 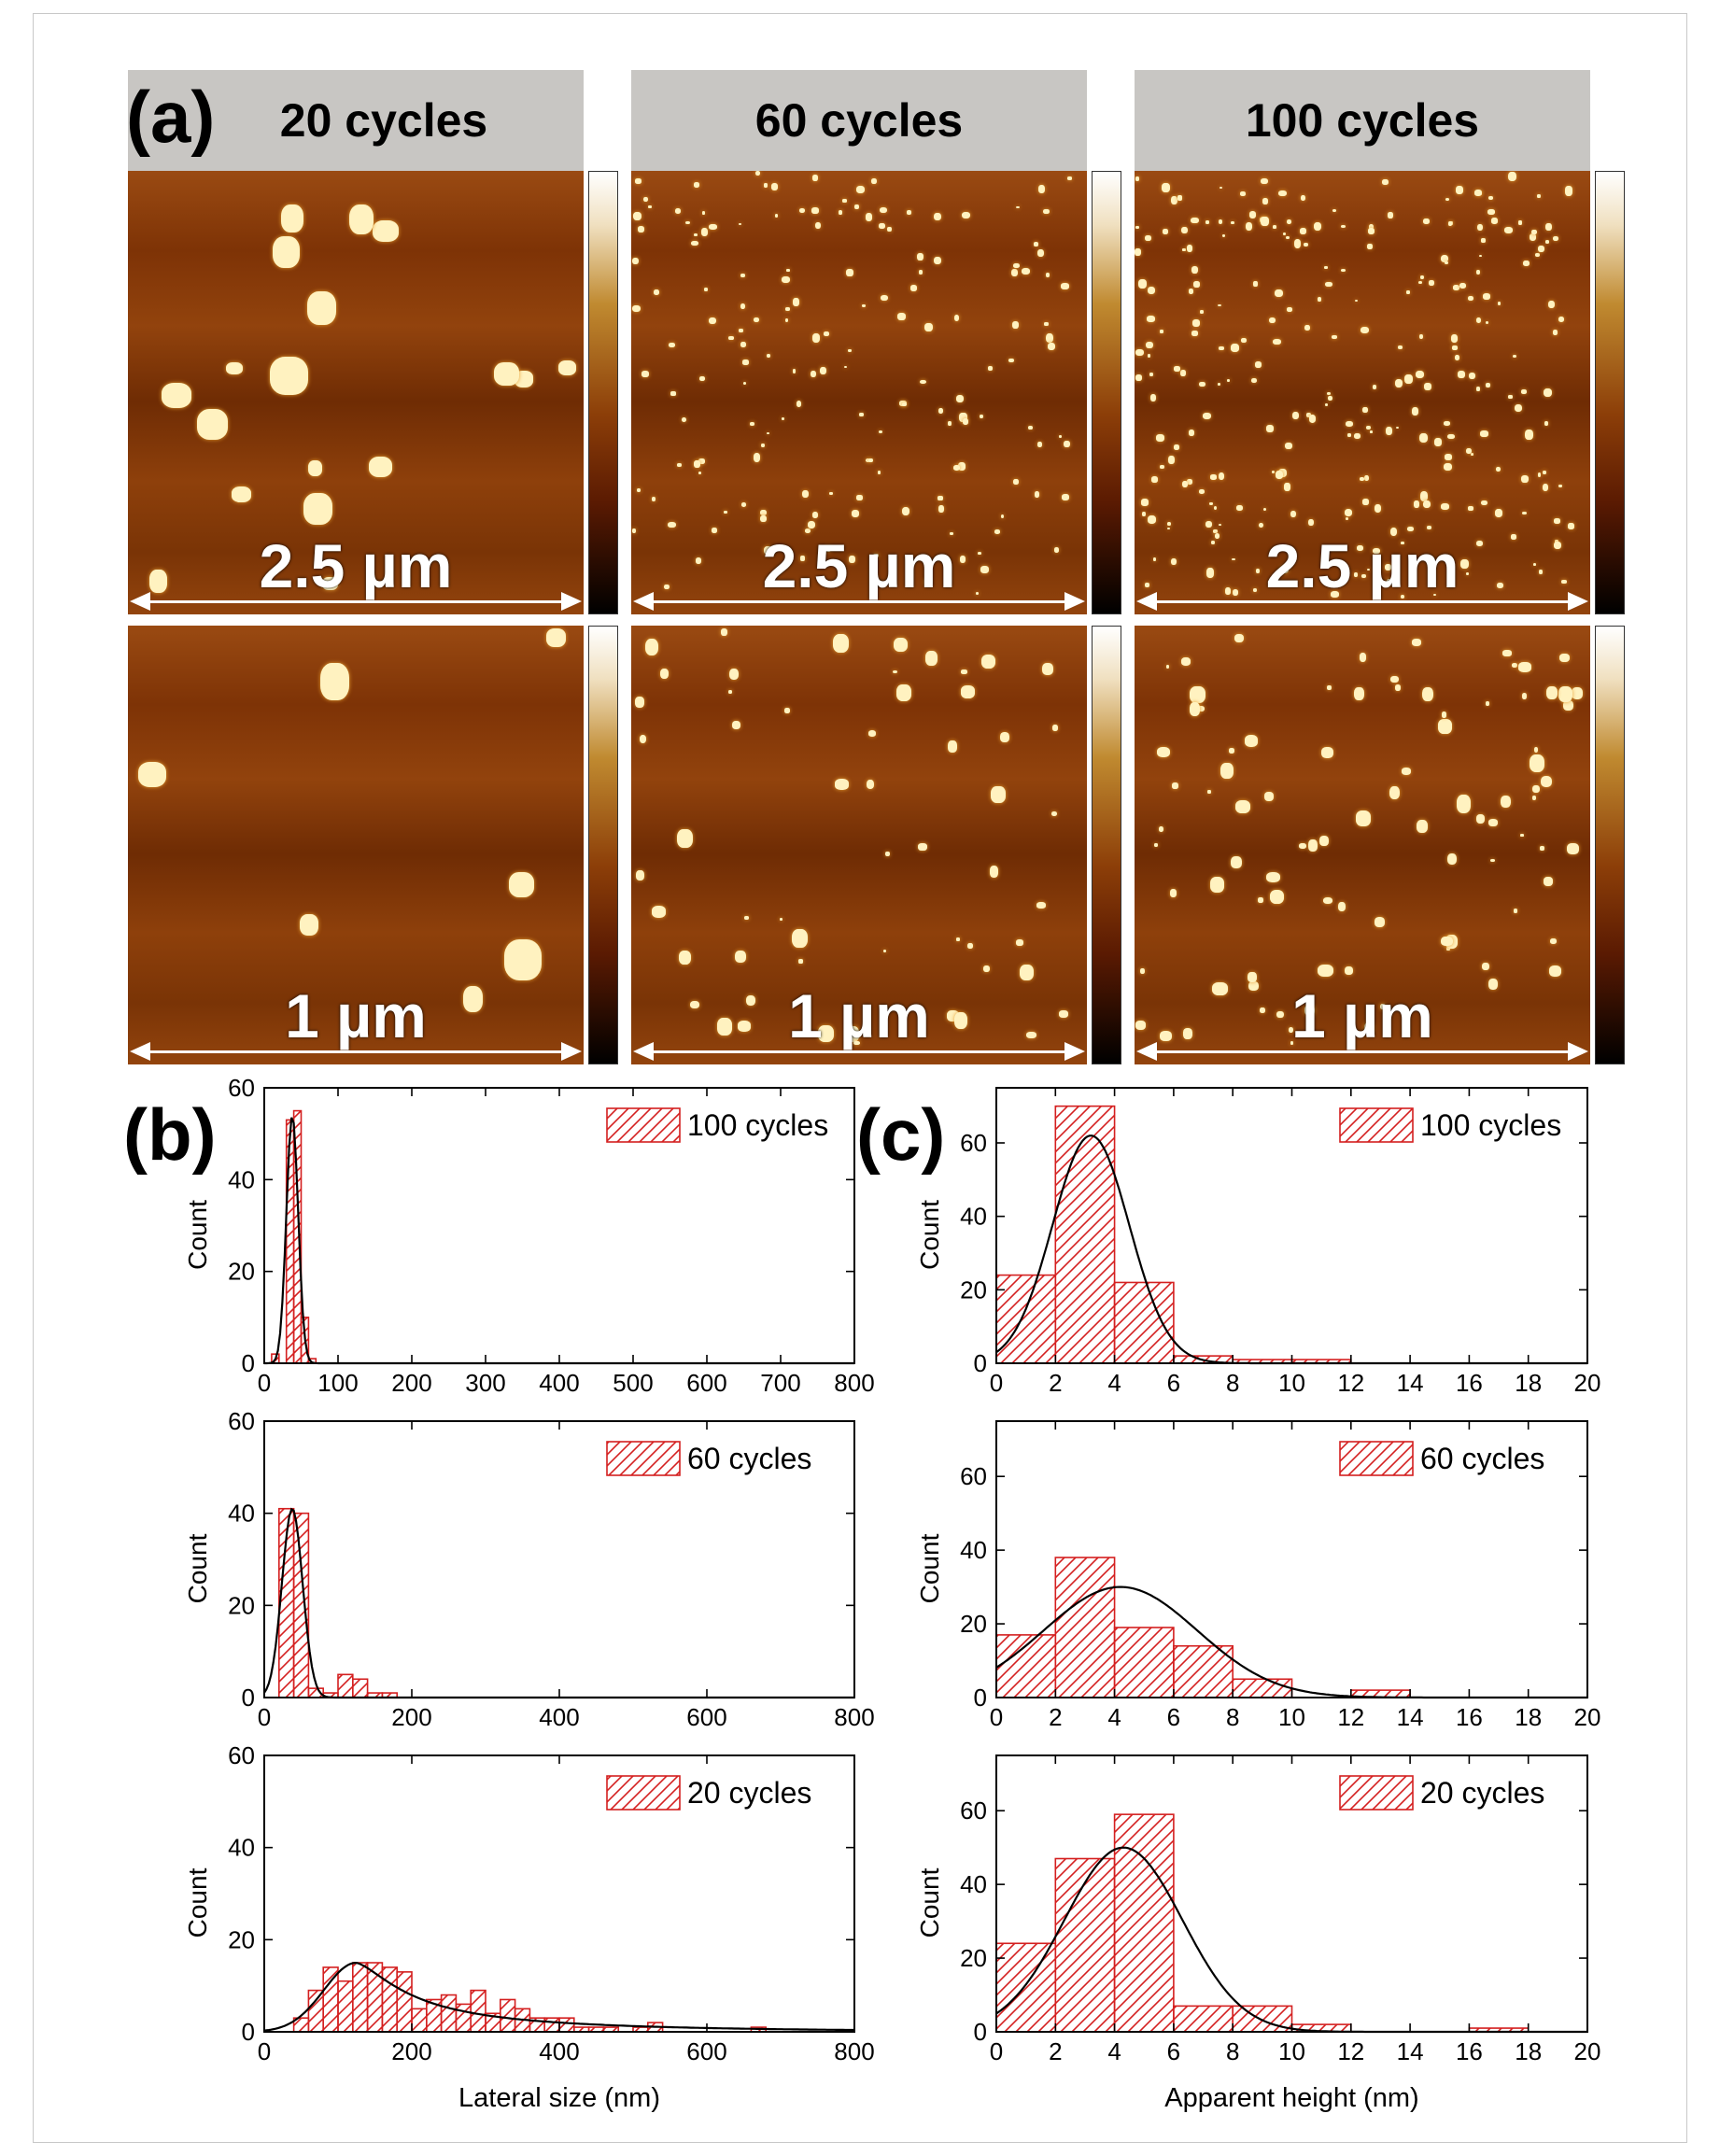 What do you see at coordinates (241, 1755) in the screenshot?
I see `y-tick-label: 60` at bounding box center [241, 1755].